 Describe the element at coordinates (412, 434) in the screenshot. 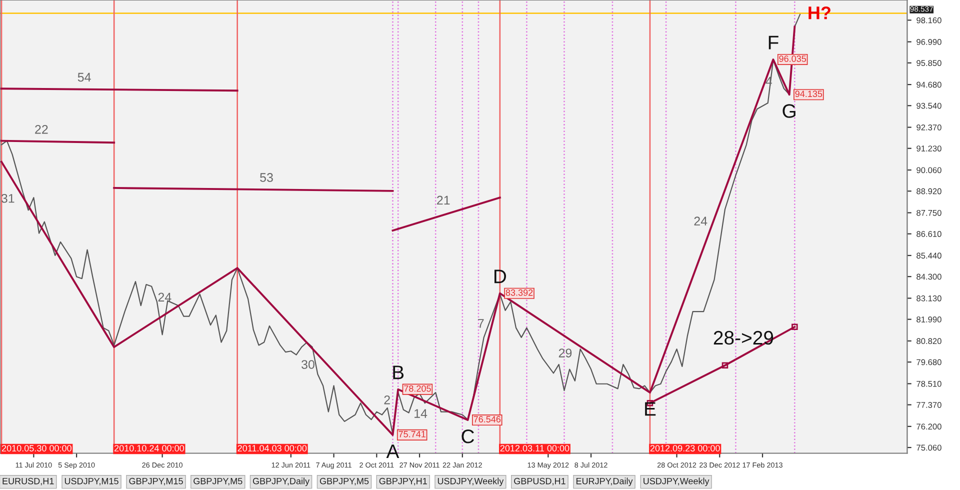

I see `data-label: 75.741` at that location.